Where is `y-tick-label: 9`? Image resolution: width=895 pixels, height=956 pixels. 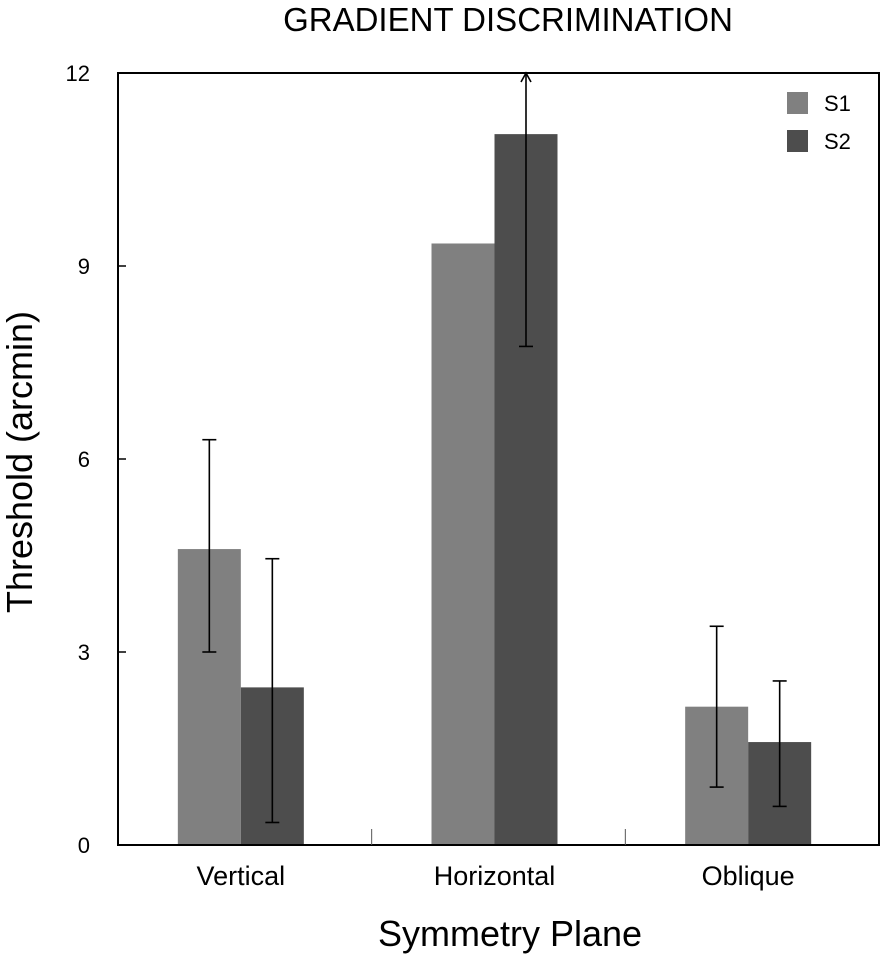 y-tick-label: 9 is located at coordinates (84, 266).